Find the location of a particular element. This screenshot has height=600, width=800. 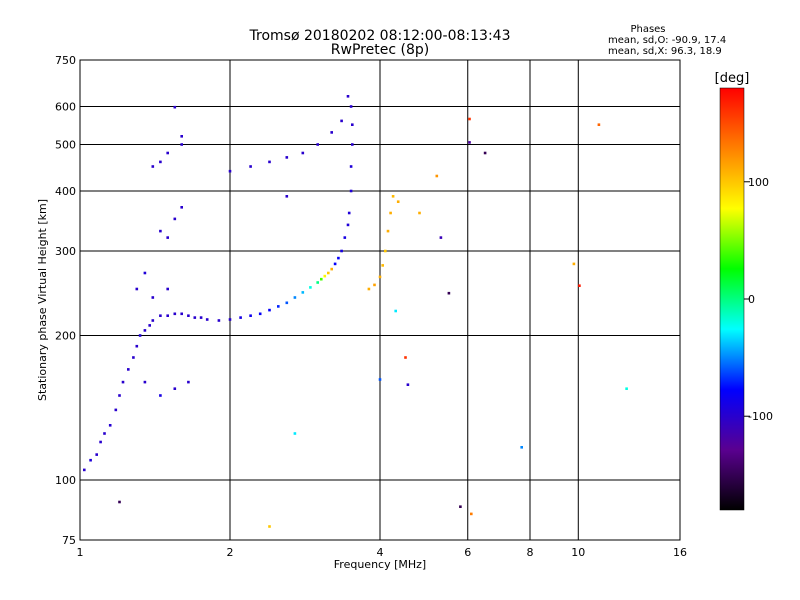

stats-o: mean, sd,O: -90.9, 17.4 is located at coordinates (667, 40).